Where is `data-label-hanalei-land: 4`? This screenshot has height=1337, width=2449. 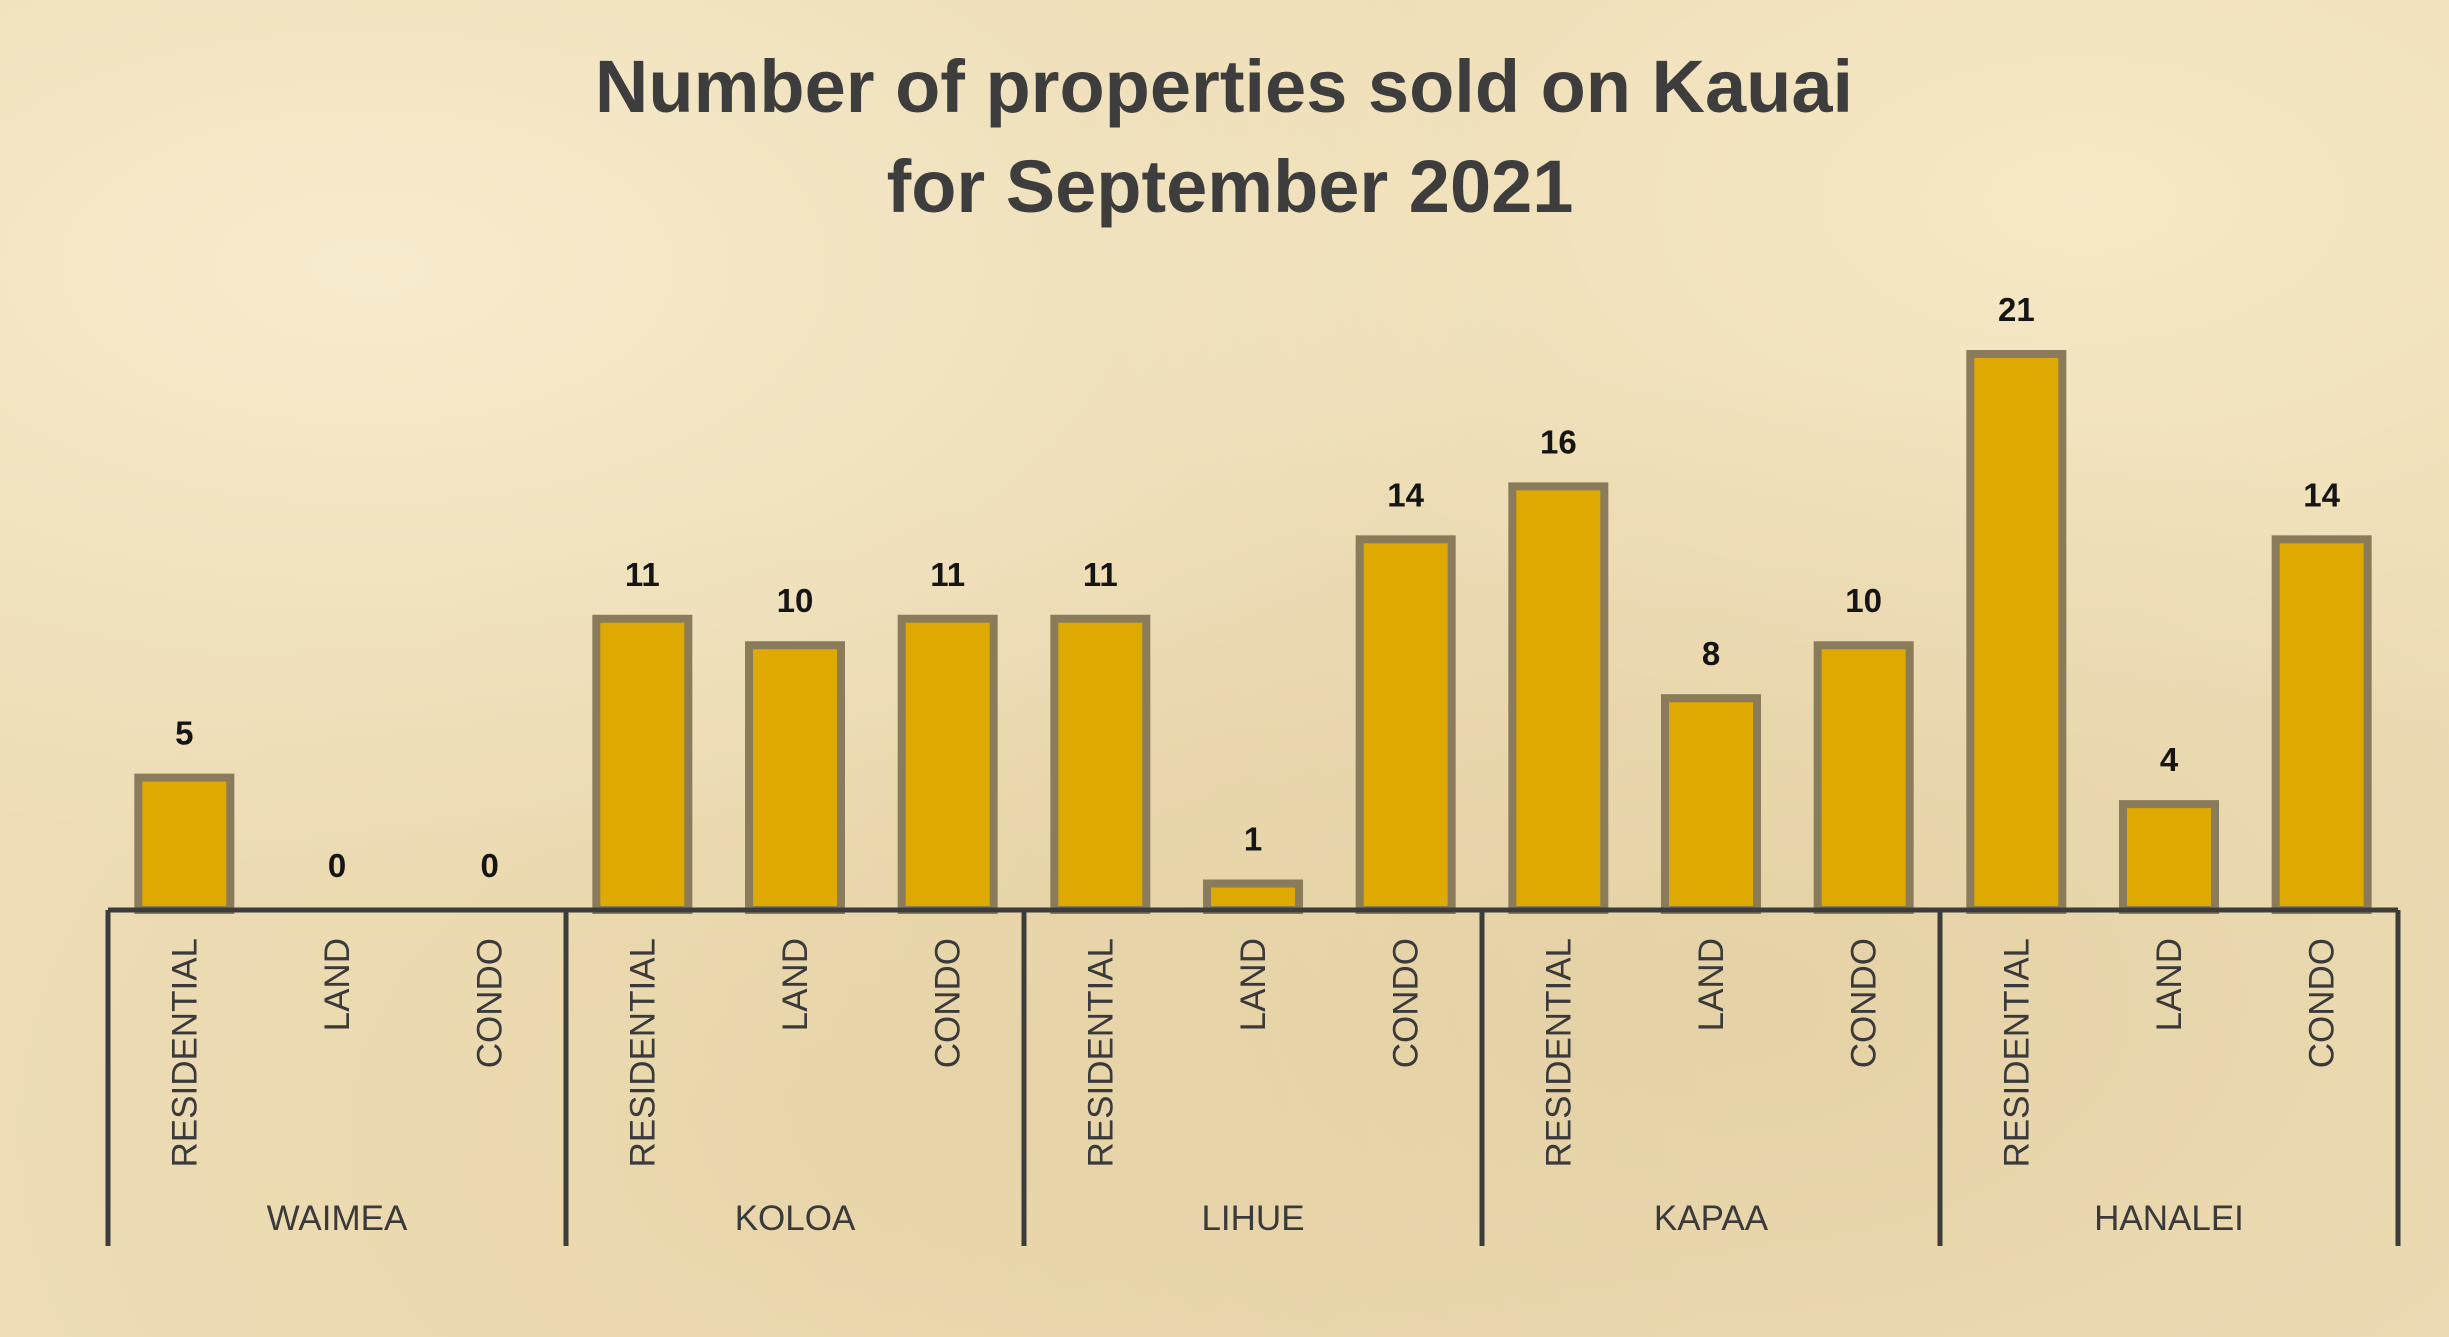 data-label-hanalei-land: 4 is located at coordinates (2169, 759).